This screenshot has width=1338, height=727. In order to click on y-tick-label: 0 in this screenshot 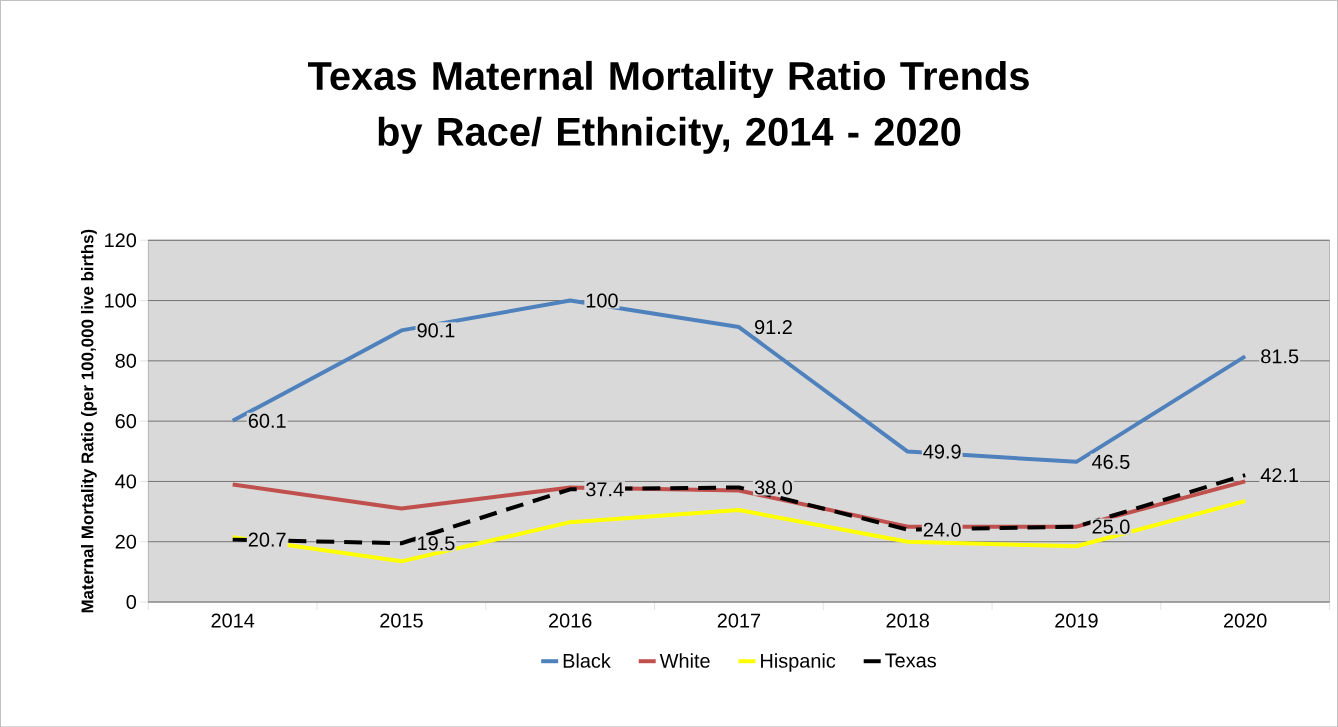, I will do `click(131, 601)`.